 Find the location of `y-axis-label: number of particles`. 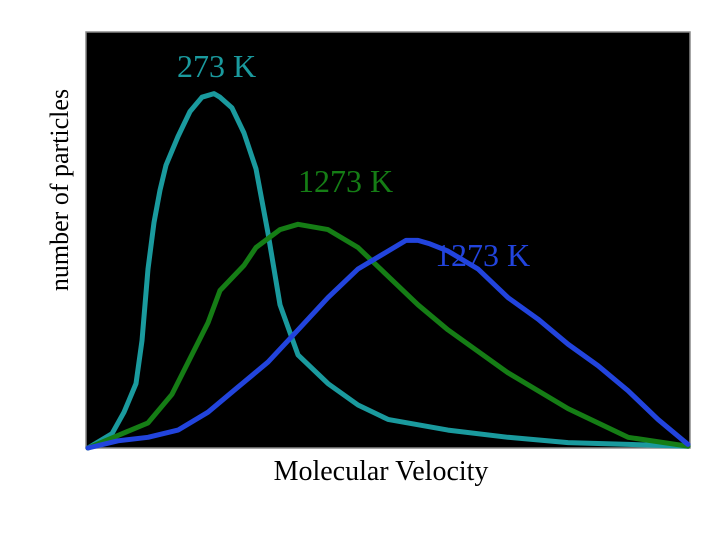

y-axis-label: number of particles is located at coordinates (59, 190).